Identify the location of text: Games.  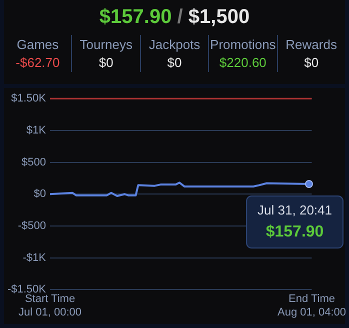
(38, 44).